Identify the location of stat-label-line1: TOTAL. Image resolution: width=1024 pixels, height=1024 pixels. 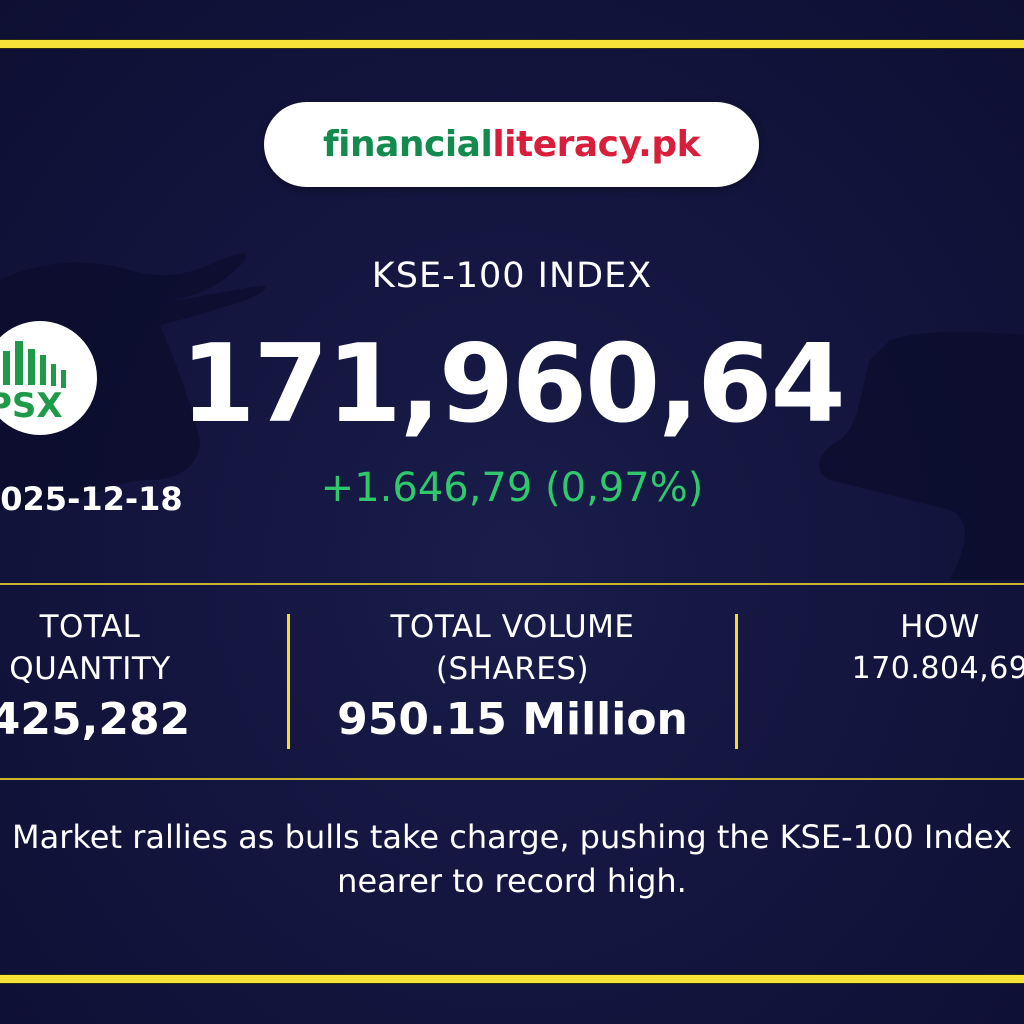
(90, 627).